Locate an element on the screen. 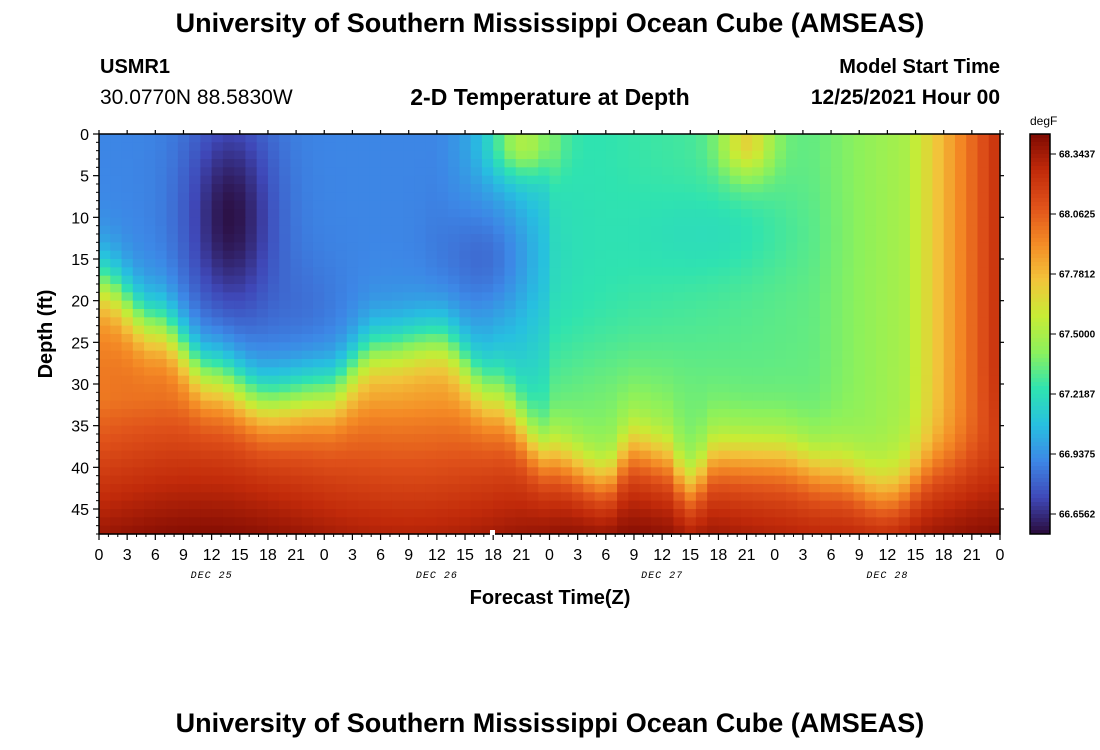  y-tick-label: 20 is located at coordinates (80, 302).